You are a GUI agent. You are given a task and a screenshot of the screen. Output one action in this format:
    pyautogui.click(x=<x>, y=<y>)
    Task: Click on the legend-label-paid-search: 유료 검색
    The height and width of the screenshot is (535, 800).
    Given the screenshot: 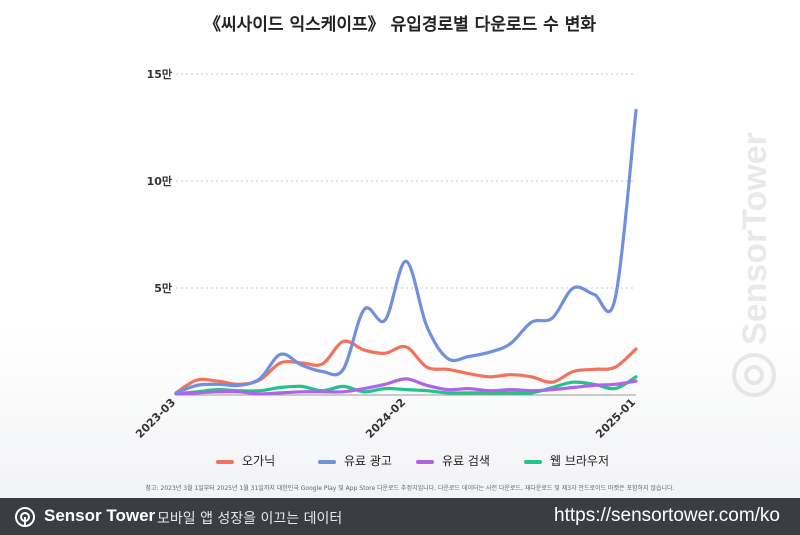 What is the action you would take?
    pyautogui.click(x=466, y=461)
    